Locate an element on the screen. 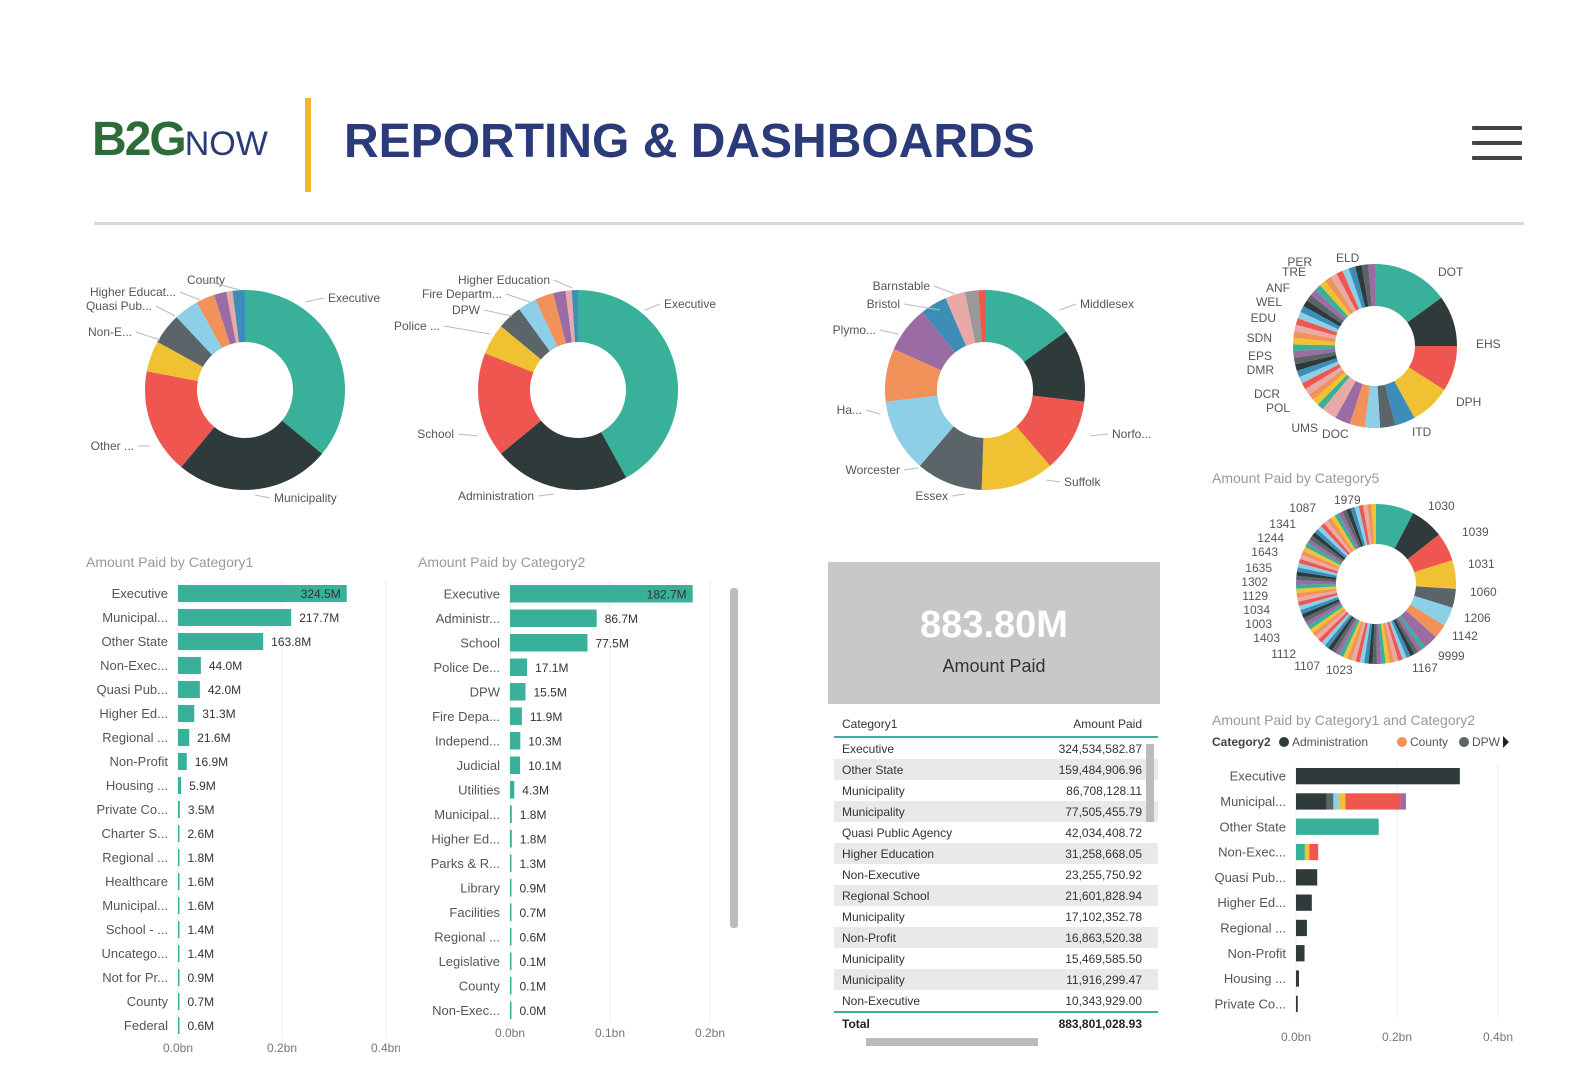 The width and height of the screenshot is (1594, 1080). col-category1-header: Category1 is located at coordinates (870, 724).